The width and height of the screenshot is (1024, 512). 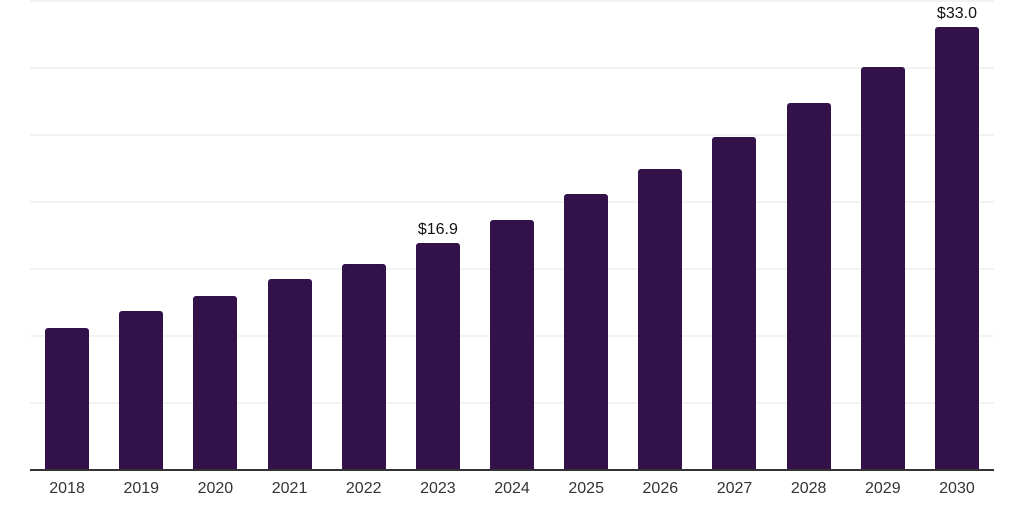 I want to click on x-tick-label: 2026, so click(x=660, y=488).